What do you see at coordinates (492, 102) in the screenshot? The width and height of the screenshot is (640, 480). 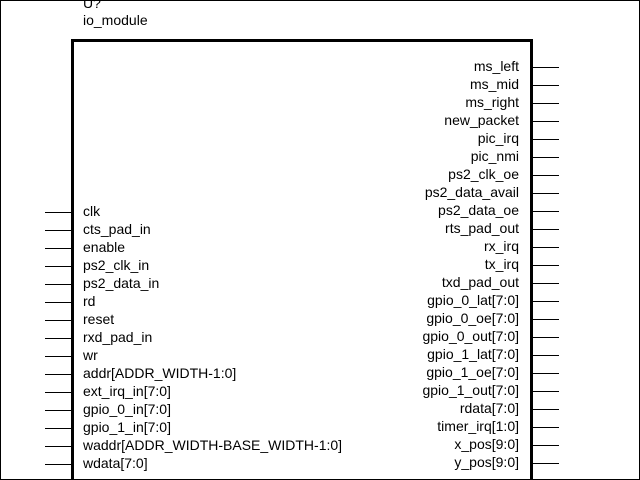 I see `output-pin-label: ms_right` at bounding box center [492, 102].